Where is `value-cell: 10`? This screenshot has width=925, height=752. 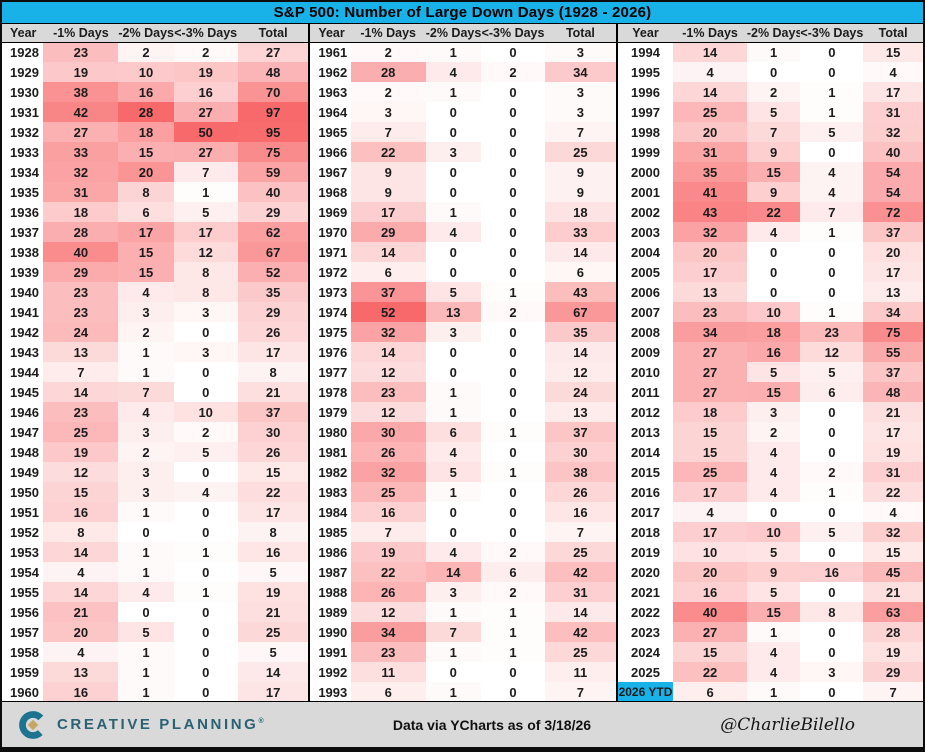 value-cell: 10 is located at coordinates (205, 412).